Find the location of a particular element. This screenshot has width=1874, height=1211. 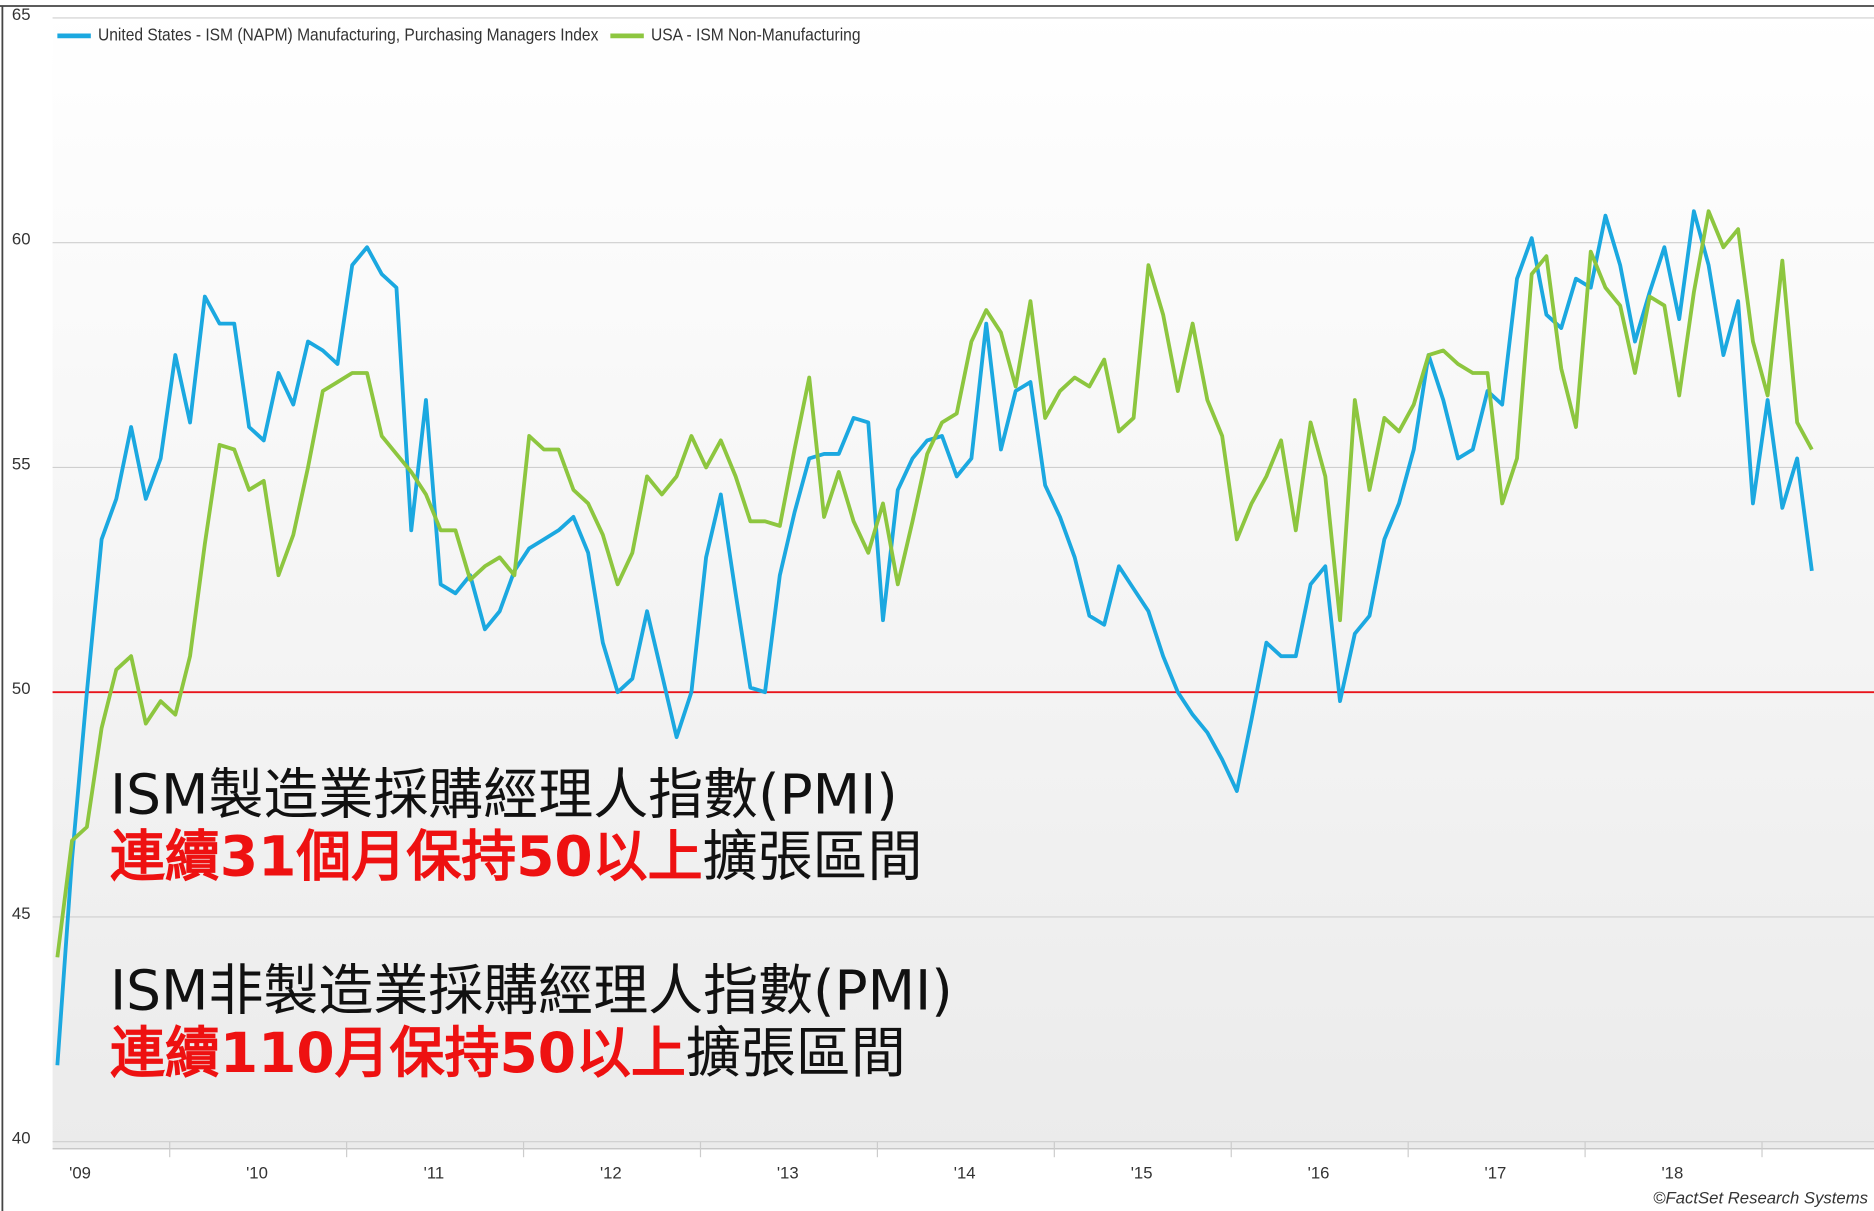

x-tick-label: '09 is located at coordinates (80, 1172).